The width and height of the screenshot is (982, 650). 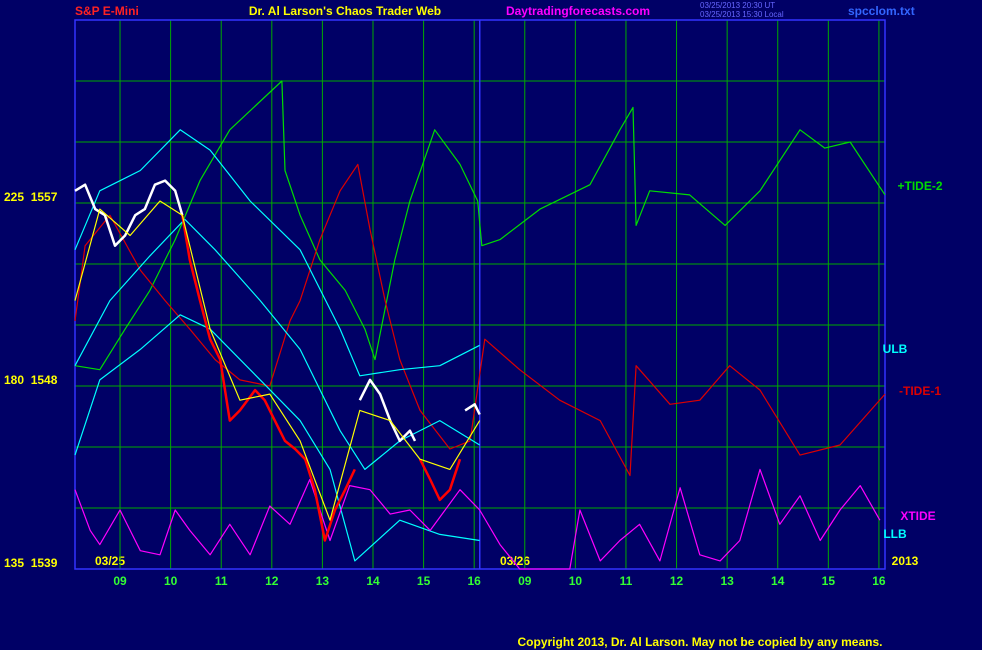 I want to click on timestamp: 03/25/2013 15:30 Local, so click(x=742, y=14).